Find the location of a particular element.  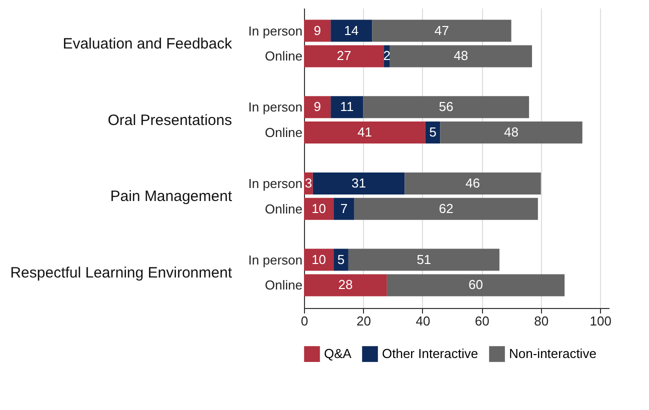

x-tick-label: 40 is located at coordinates (423, 321).